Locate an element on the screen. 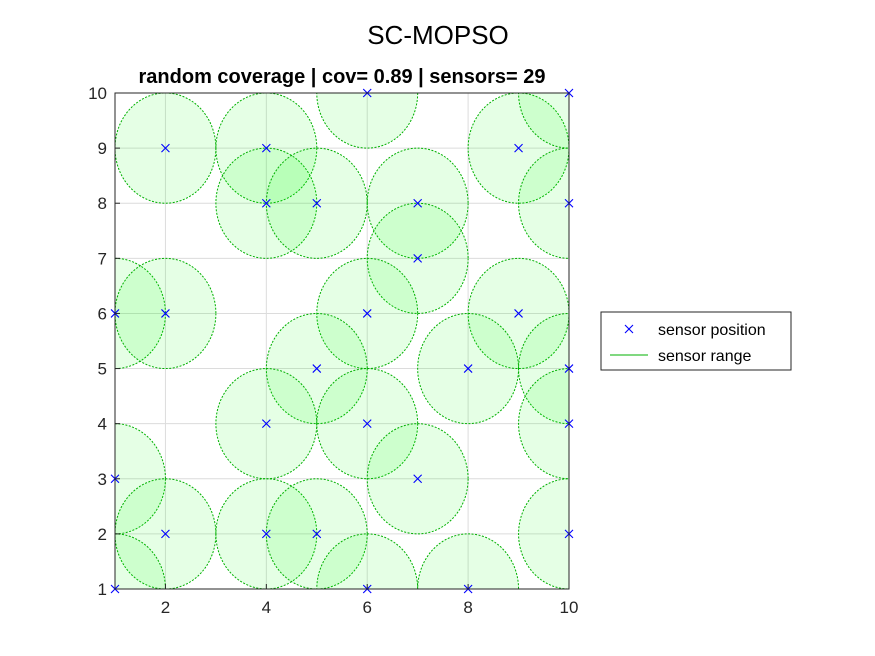 The image size is (875, 656). x-tick-label-2: 2 is located at coordinates (165, 607).